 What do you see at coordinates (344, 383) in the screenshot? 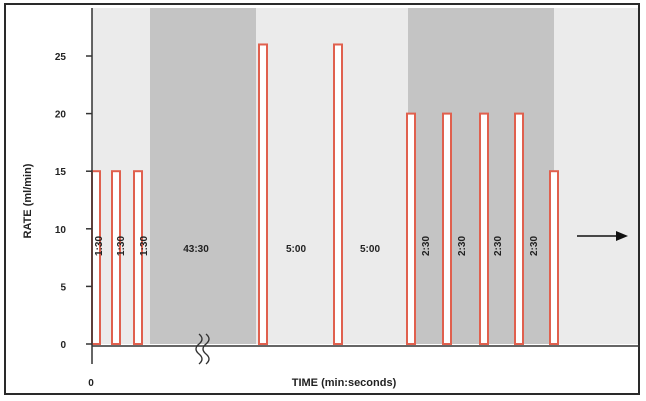
I see `x-axis-label: TIME (min:seconds)` at bounding box center [344, 383].